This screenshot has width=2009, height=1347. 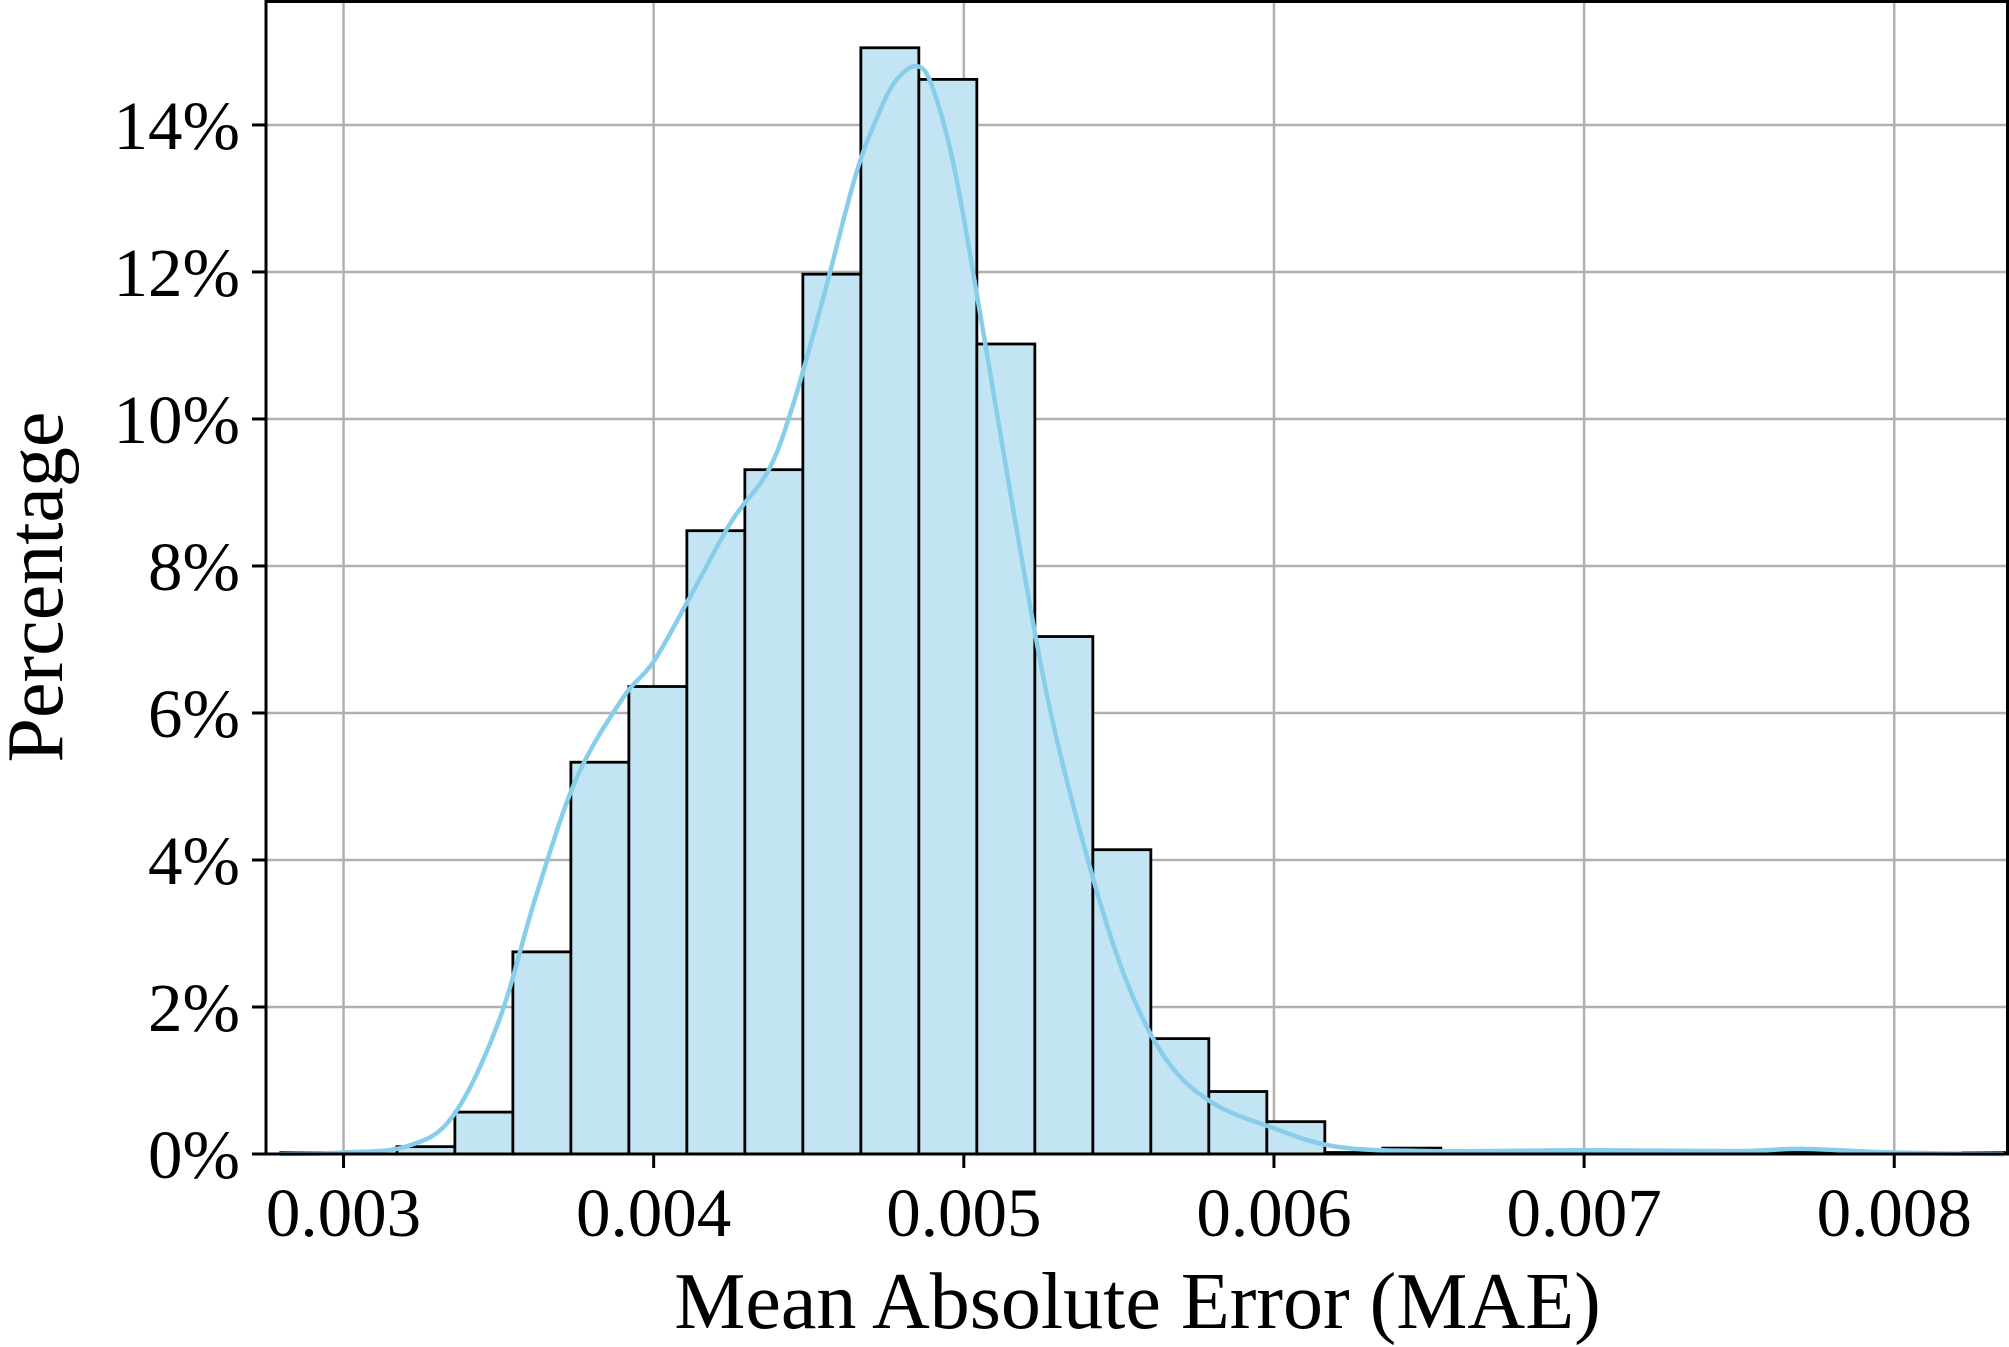 I want to click on y-tick-label-10%: 10%, so click(x=177, y=420).